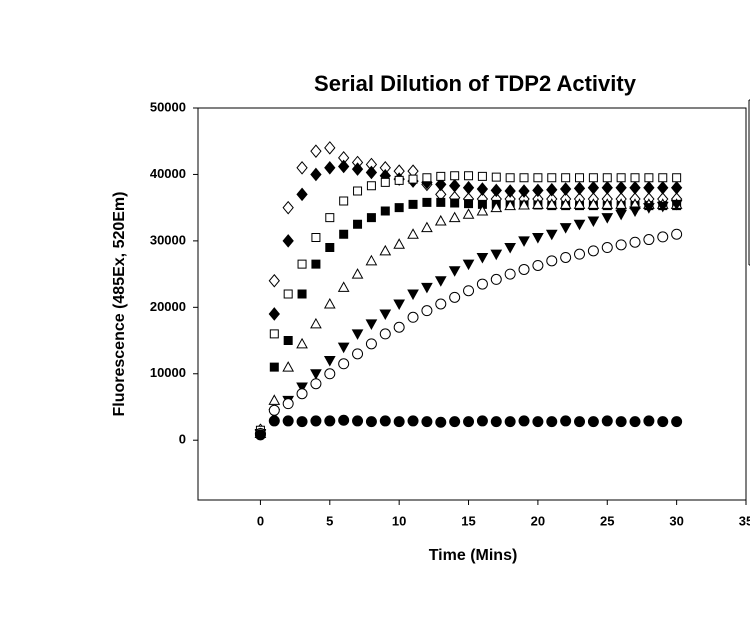 The width and height of the screenshot is (750, 619). What do you see at coordinates (676, 520) in the screenshot?
I see `x-tick-label: 30` at bounding box center [676, 520].